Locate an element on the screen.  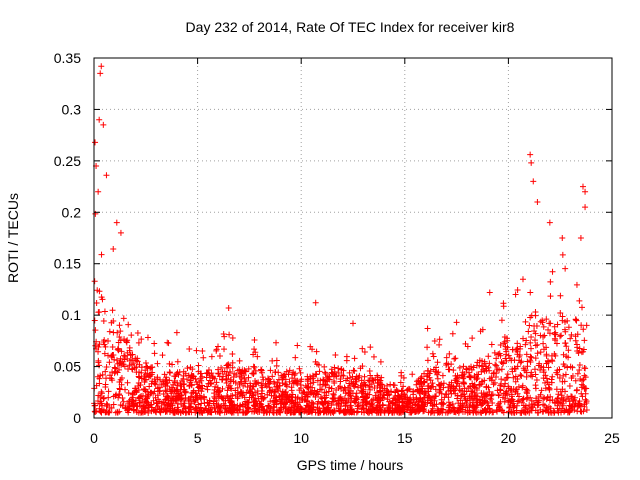
x-tick-label: 10 is located at coordinates (301, 438).